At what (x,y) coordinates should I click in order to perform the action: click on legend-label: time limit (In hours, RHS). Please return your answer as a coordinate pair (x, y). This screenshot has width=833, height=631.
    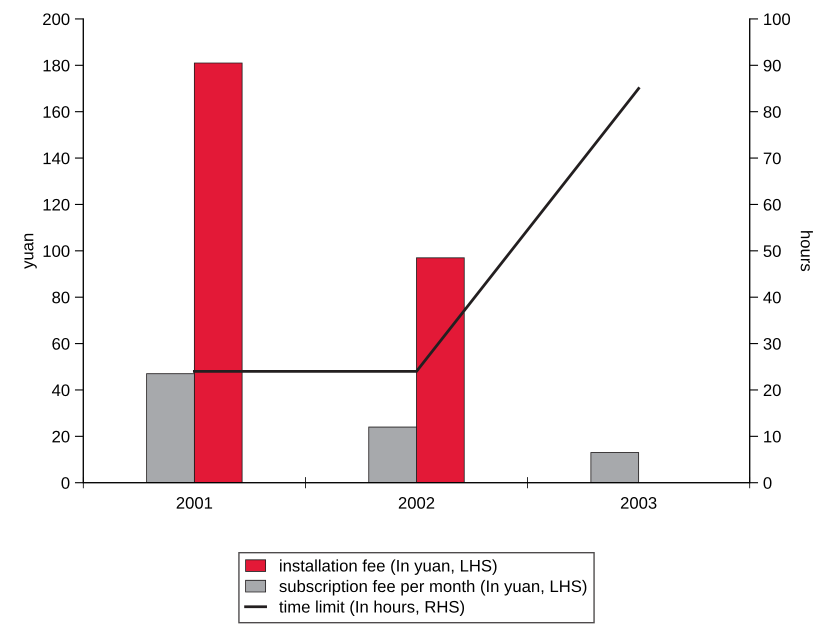
    Looking at the image, I should click on (371, 608).